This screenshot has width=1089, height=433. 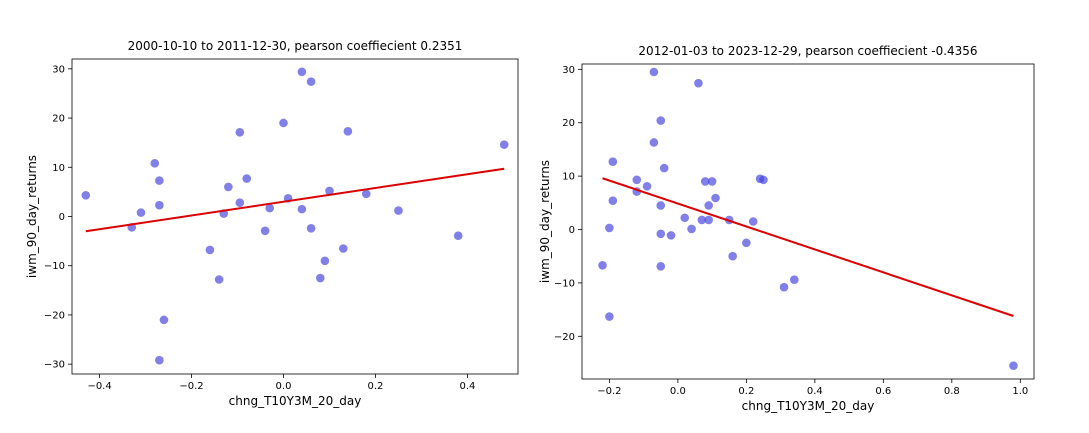 What do you see at coordinates (58, 69) in the screenshot?
I see `y-tick-label-6: 30` at bounding box center [58, 69].